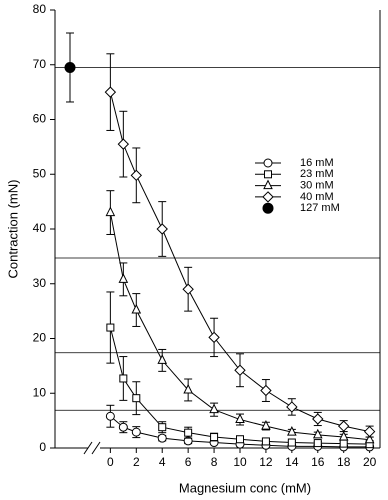  What do you see at coordinates (40, 64) in the screenshot?
I see `y-tick-label: 70` at bounding box center [40, 64].